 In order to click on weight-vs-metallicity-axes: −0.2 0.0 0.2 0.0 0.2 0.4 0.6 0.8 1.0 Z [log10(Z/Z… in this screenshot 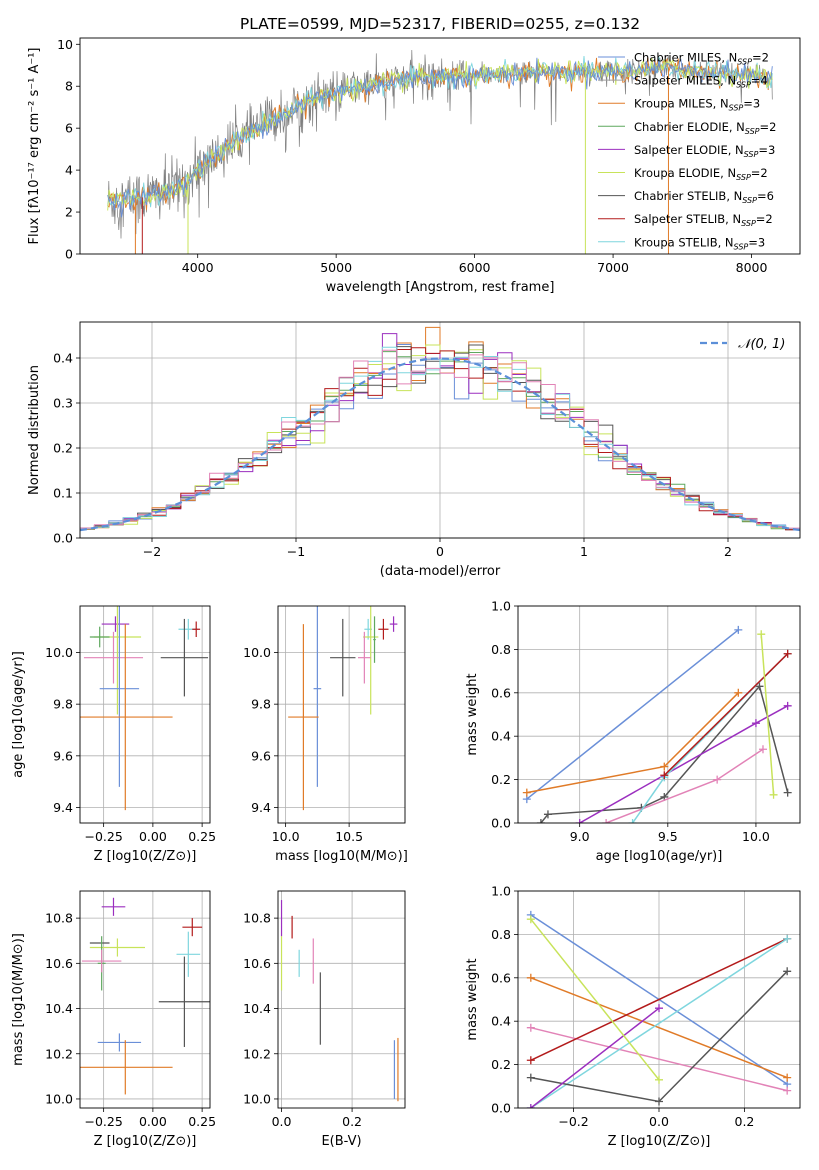, I will do `click(633, 1016)`.